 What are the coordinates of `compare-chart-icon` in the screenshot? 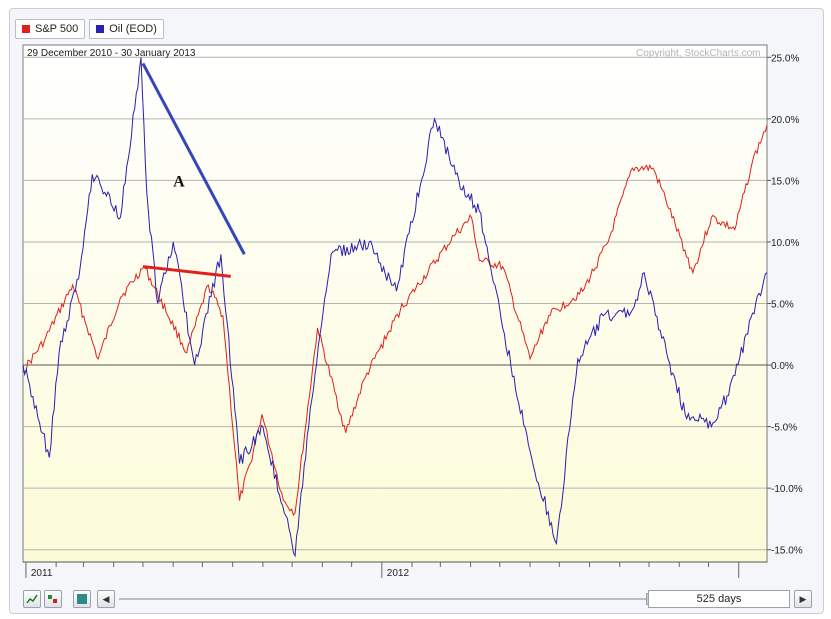 It's located at (53, 599).